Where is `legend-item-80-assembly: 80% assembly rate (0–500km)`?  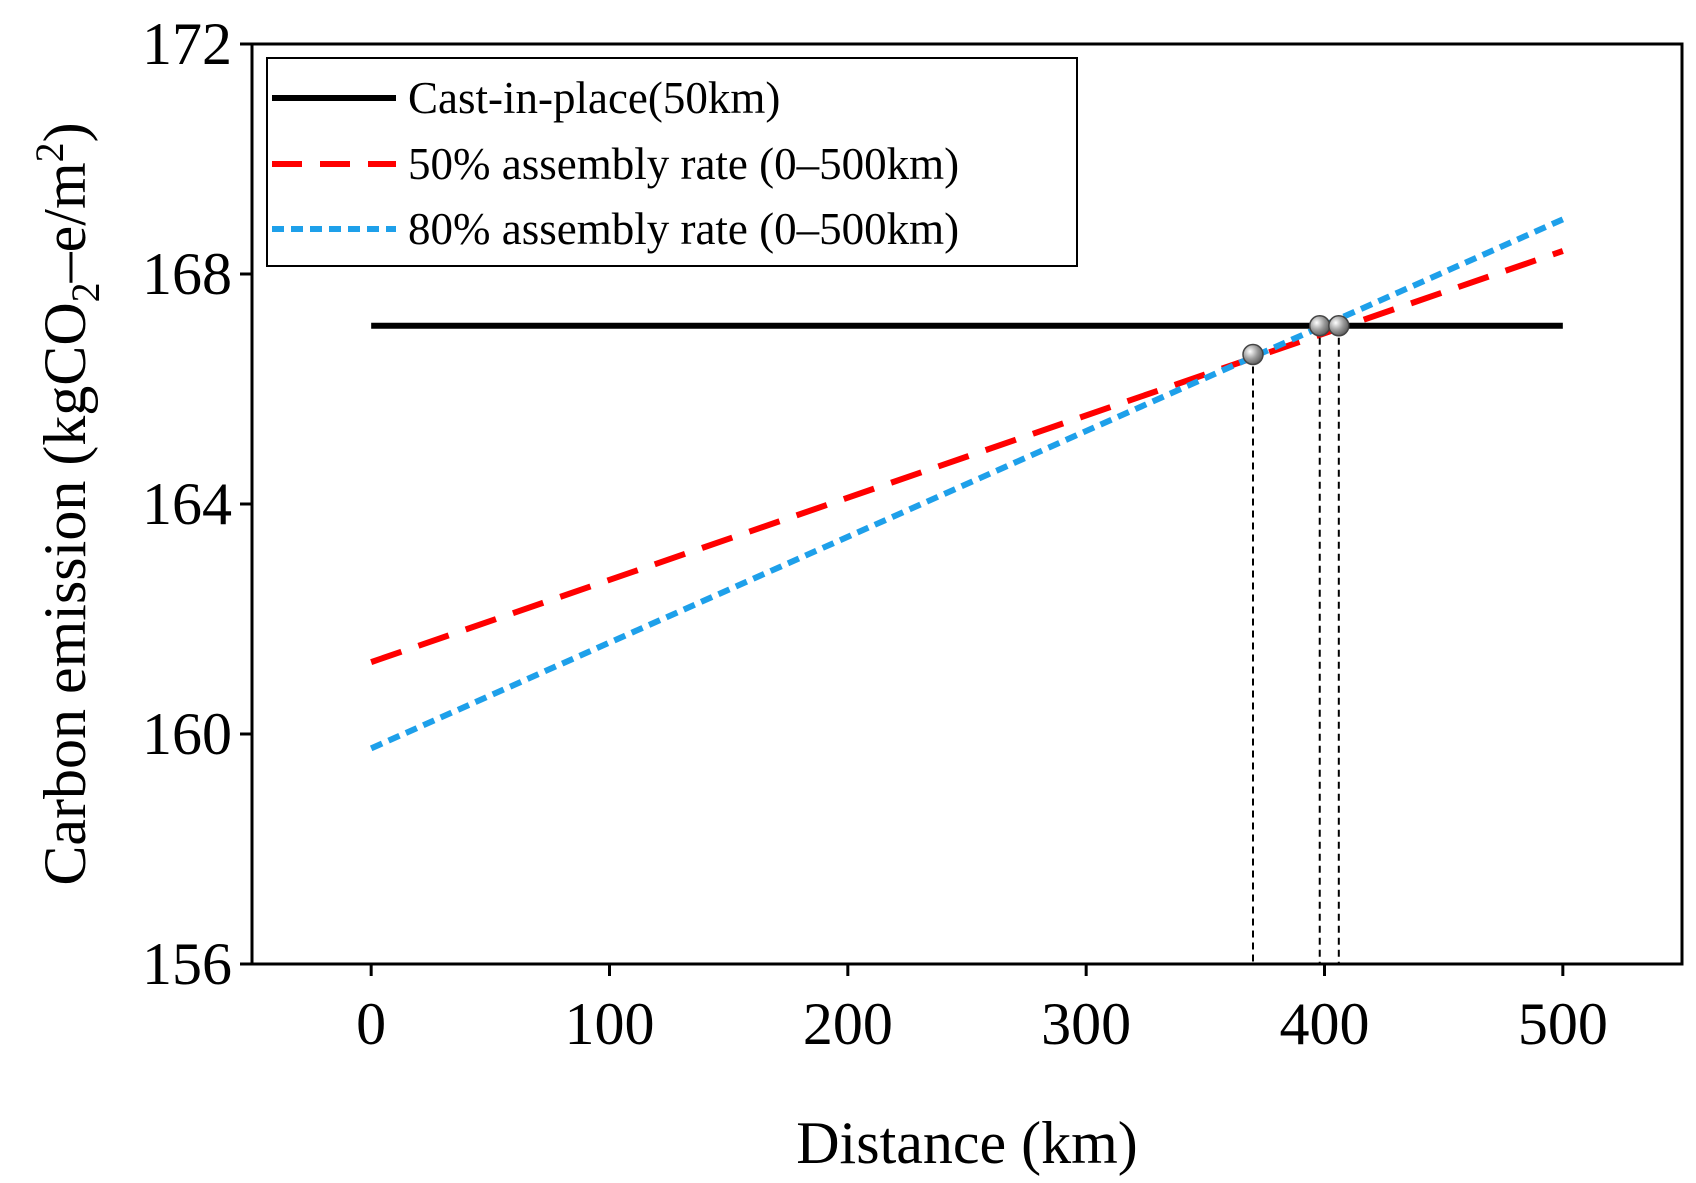 legend-item-80-assembly: 80% assembly rate (0–500km) is located at coordinates (615, 229).